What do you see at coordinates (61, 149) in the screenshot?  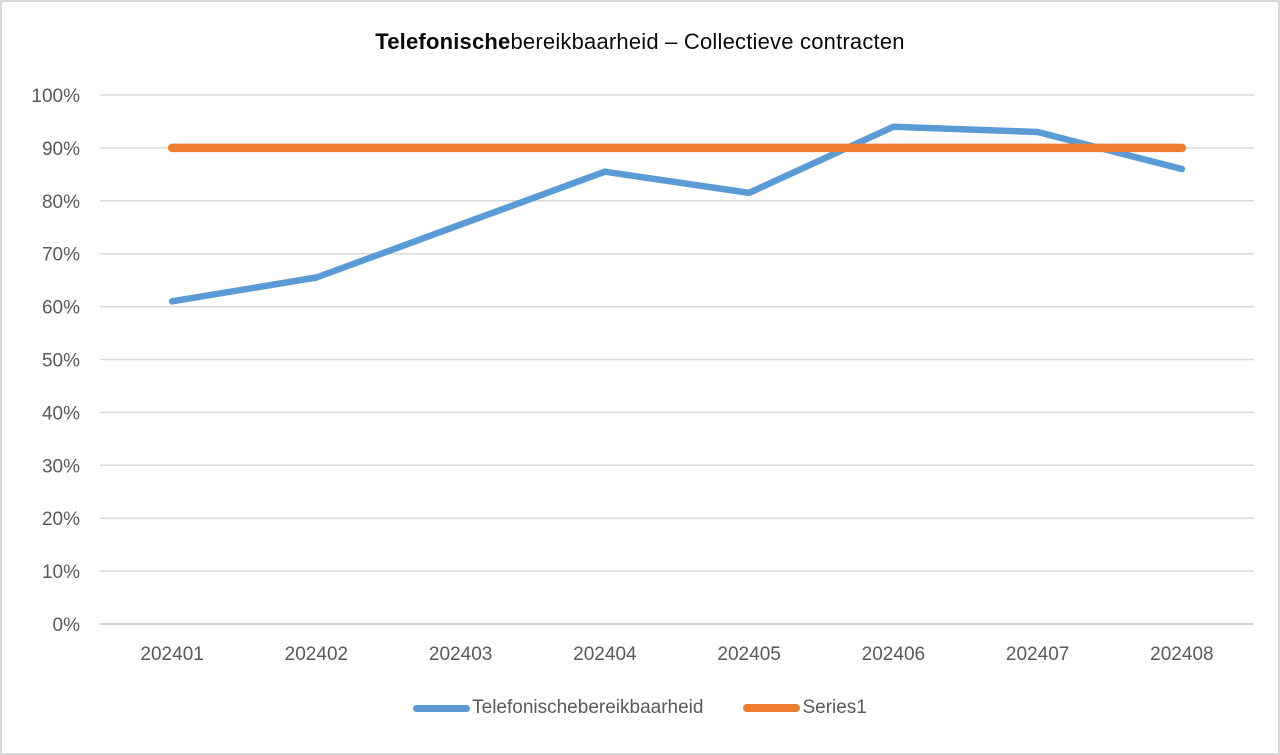 I see `y-axis-tick-label: 90%` at bounding box center [61, 149].